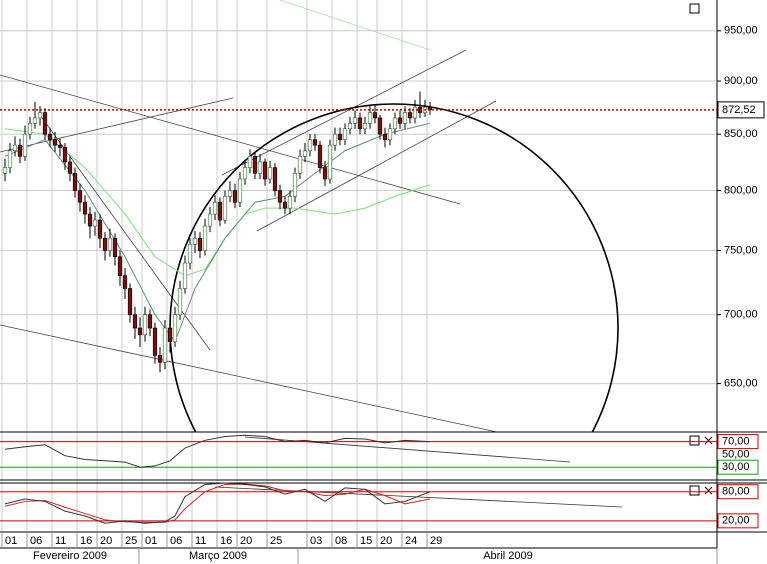  What do you see at coordinates (131, 541) in the screenshot?
I see `x-tick-label: 25` at bounding box center [131, 541].